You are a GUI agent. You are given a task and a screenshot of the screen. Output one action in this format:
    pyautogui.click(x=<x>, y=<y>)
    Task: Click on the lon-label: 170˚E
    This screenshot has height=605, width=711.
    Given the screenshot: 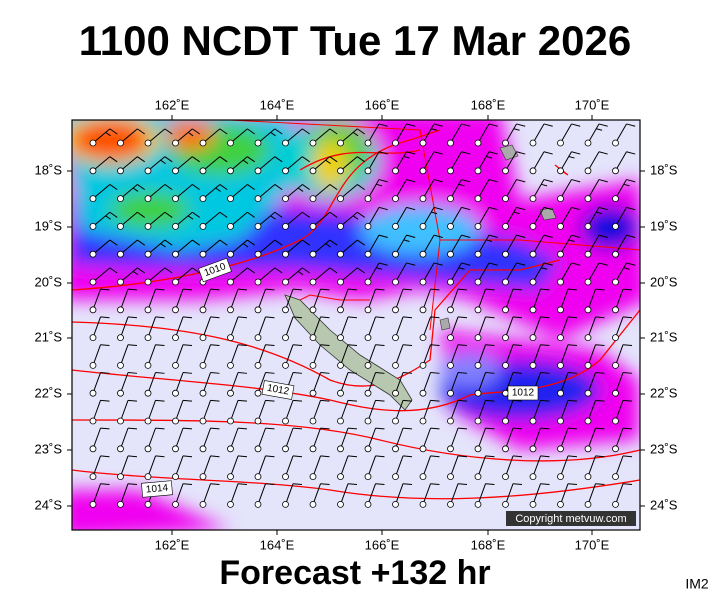 What is the action you would take?
    pyautogui.click(x=592, y=104)
    